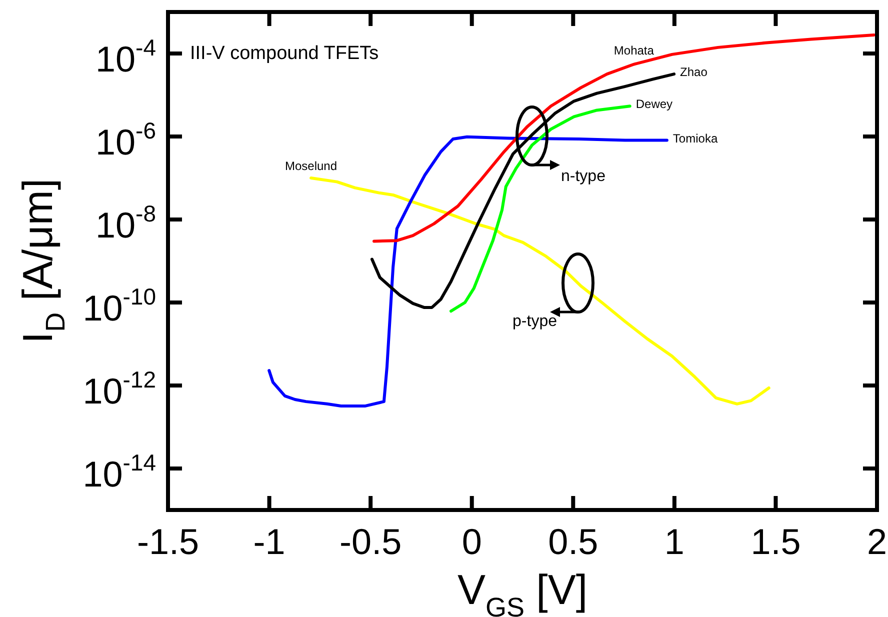  I want to click on x-tick-label: -1, so click(269, 541).